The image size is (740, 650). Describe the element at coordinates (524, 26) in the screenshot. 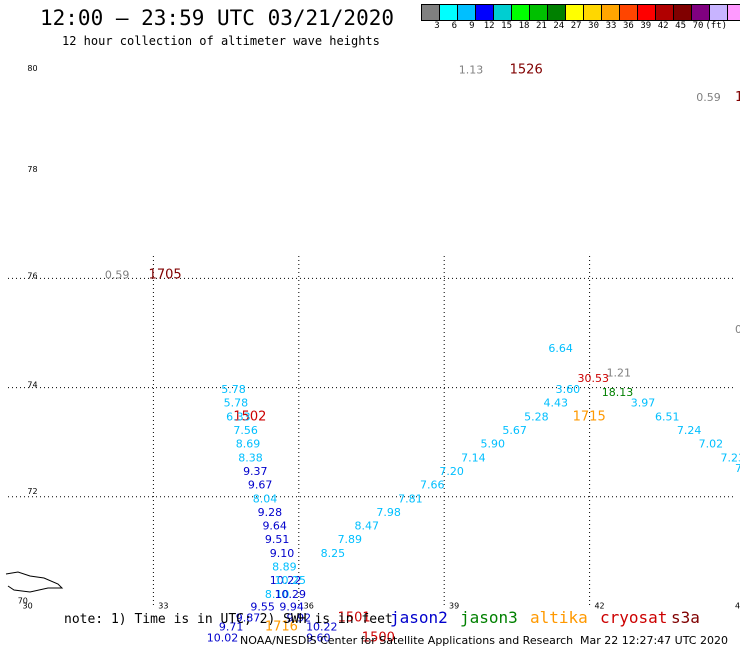

I see `scale-label: 18` at that location.